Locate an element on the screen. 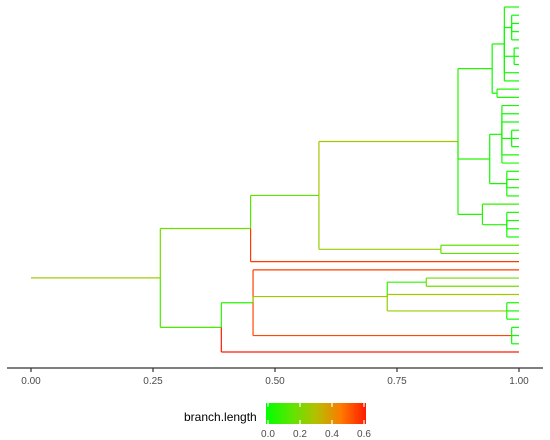 The image size is (550, 440). x-axis: 0.00 0.25 0.50 0.75 1.00 is located at coordinates (275, 377).